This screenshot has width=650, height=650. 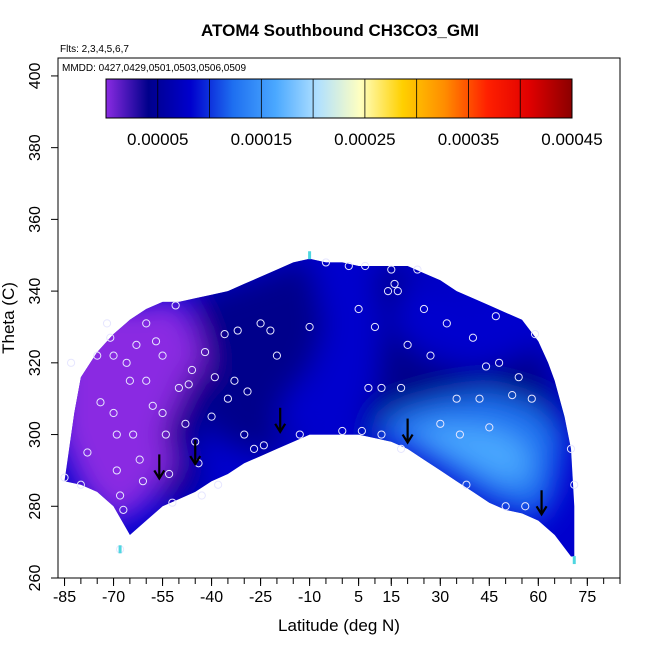 What do you see at coordinates (9, 318) in the screenshot?
I see `y-axis-label: Theta (C)` at bounding box center [9, 318].